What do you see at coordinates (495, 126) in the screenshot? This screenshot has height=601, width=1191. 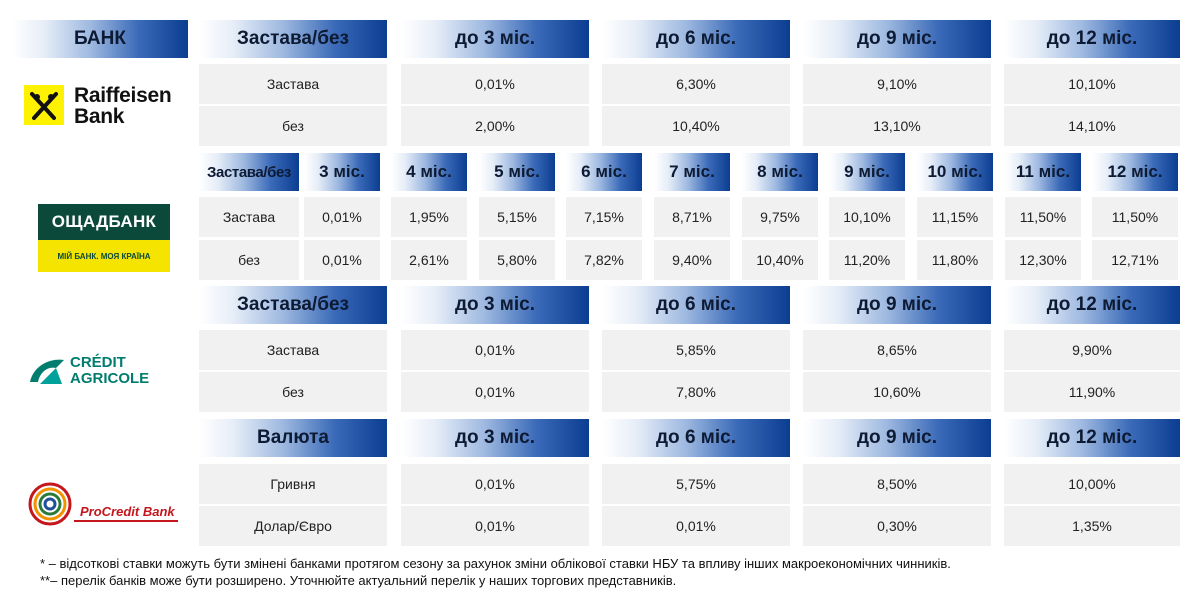 I see `raiffeisen-cell-r1-c1: 2,00%` at bounding box center [495, 126].